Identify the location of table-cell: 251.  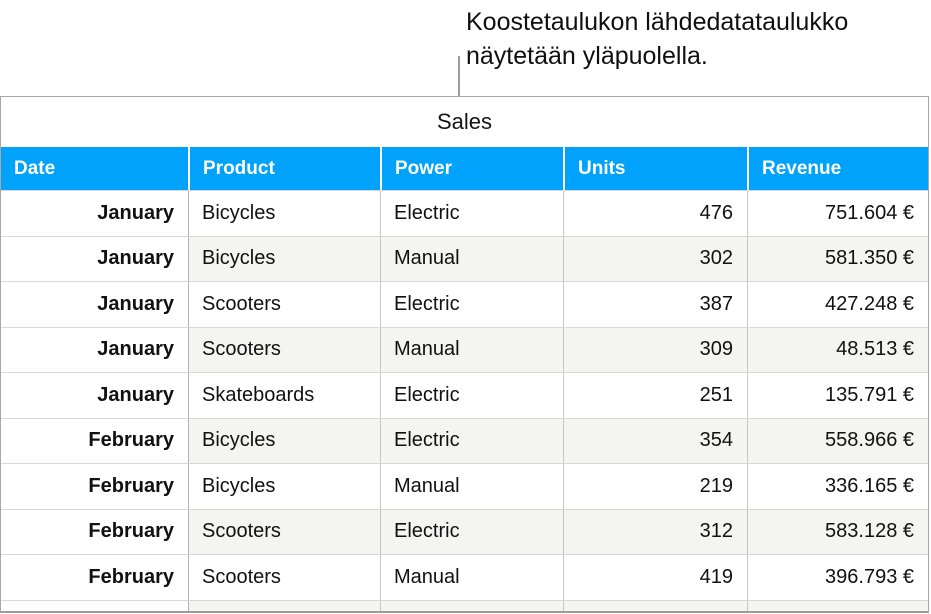
(655, 395).